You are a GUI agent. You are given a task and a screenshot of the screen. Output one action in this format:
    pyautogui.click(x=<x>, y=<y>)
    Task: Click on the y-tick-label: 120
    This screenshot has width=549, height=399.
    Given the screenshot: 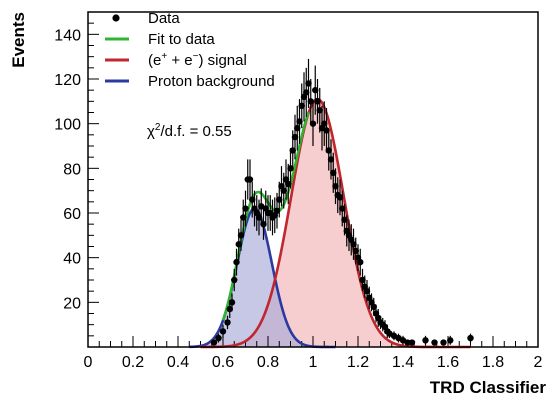 What is the action you would take?
    pyautogui.click(x=67, y=80)
    